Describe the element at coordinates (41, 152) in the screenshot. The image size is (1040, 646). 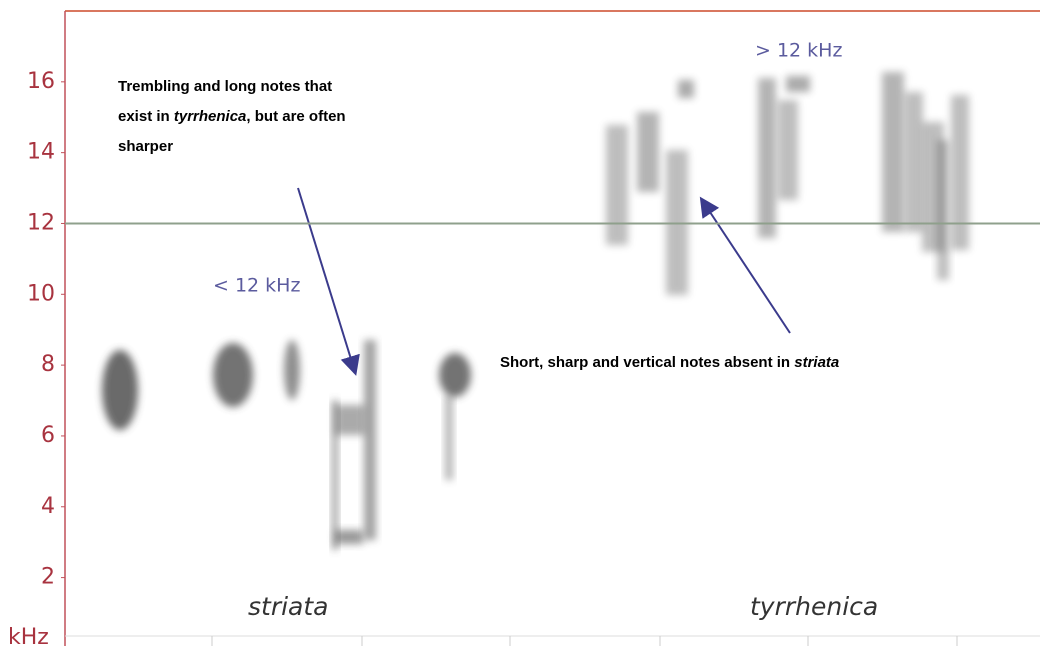
I see `y-tick-label: 14` at that location.